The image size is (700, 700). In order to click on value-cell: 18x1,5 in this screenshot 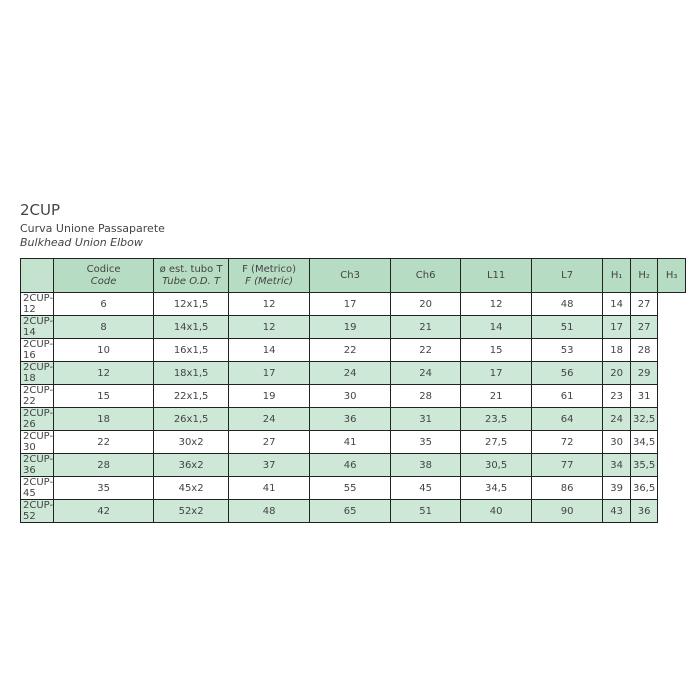, I will do `click(191, 373)`.